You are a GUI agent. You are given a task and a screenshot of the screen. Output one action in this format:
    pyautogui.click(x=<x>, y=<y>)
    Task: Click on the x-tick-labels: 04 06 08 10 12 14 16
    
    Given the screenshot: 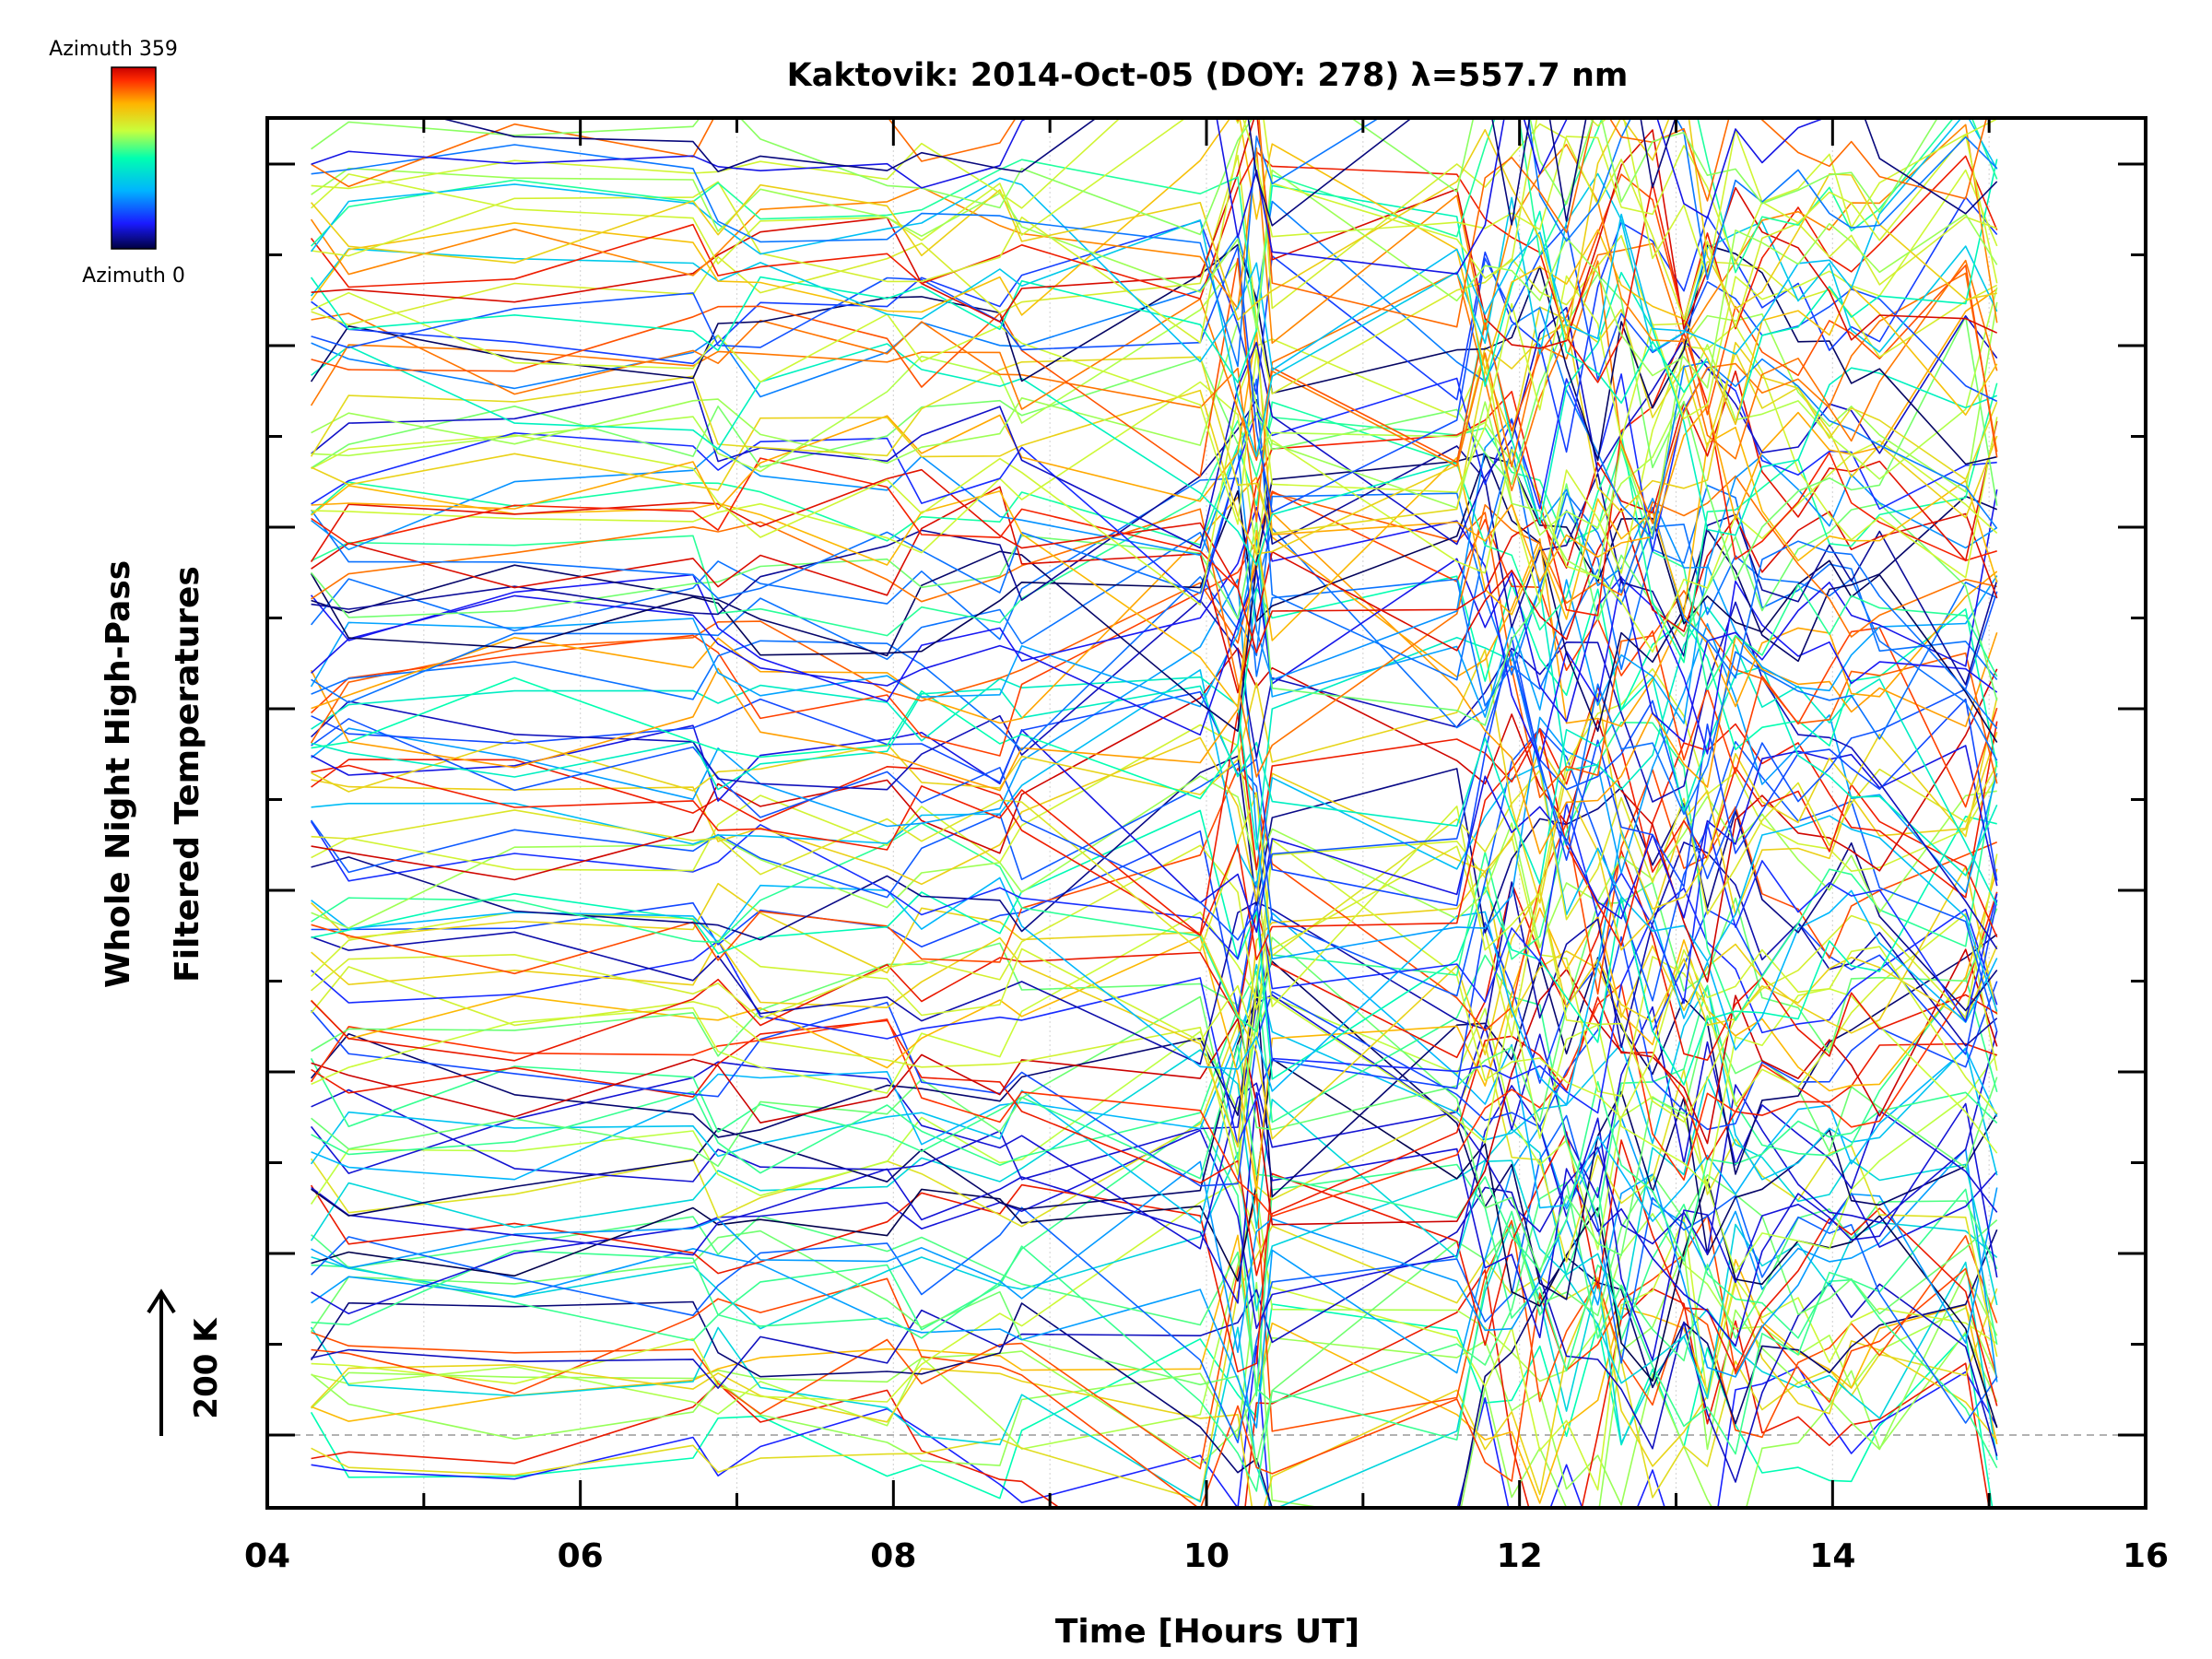 What is the action you would take?
    pyautogui.click(x=1206, y=1556)
    